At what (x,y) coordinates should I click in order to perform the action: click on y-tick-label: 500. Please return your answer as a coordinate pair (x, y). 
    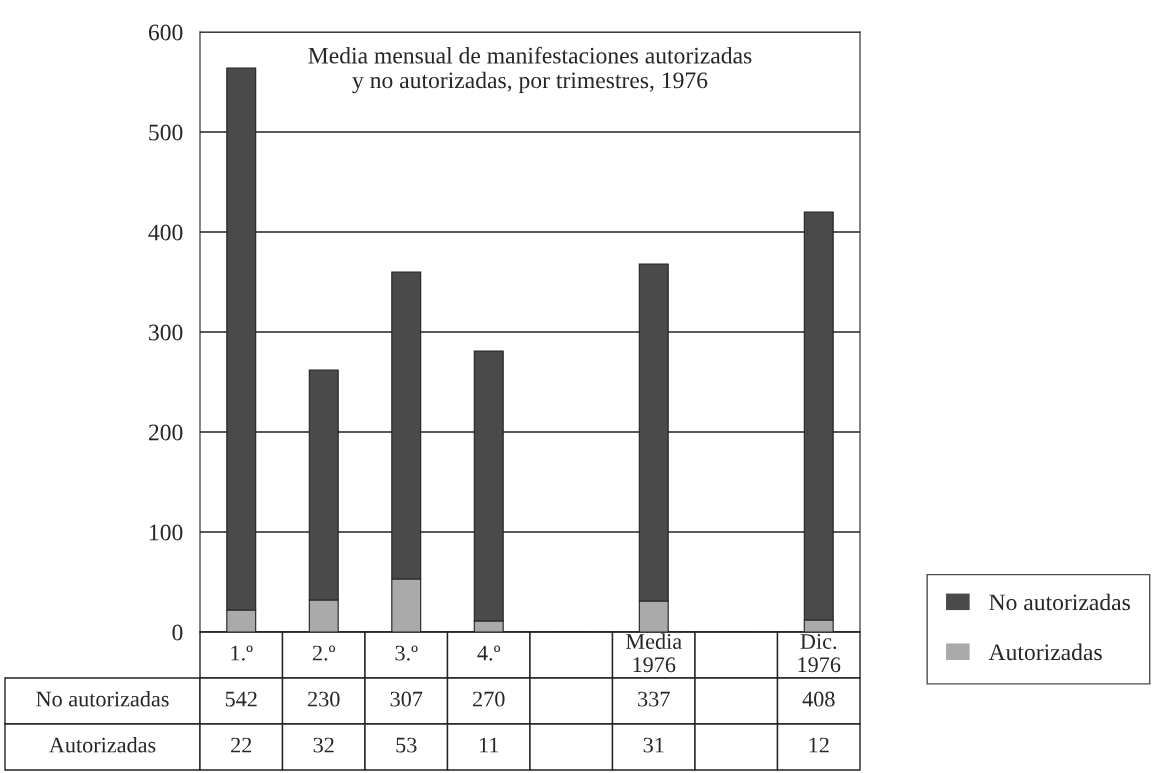
    Looking at the image, I should click on (166, 132).